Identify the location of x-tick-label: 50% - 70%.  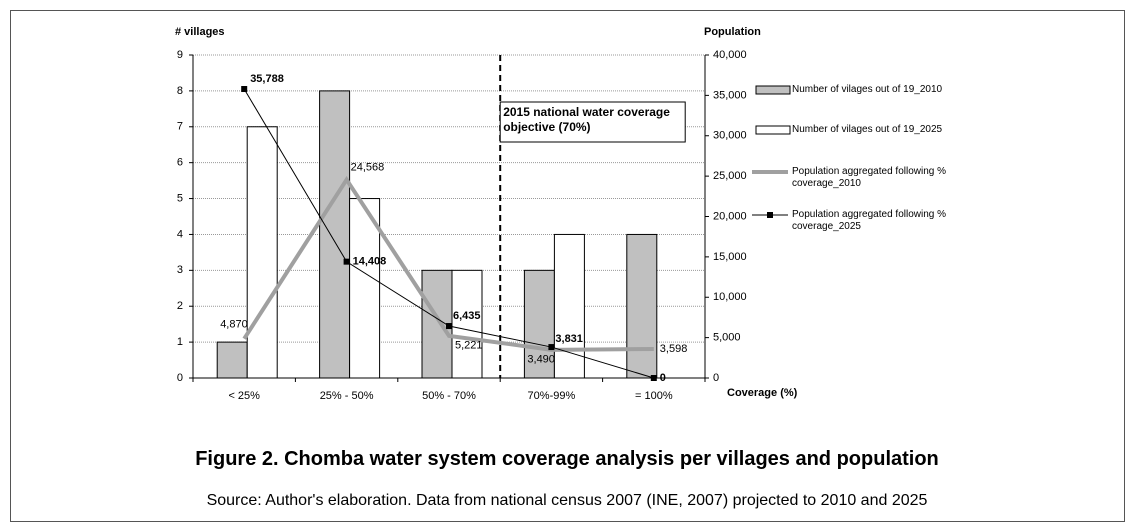
(449, 396).